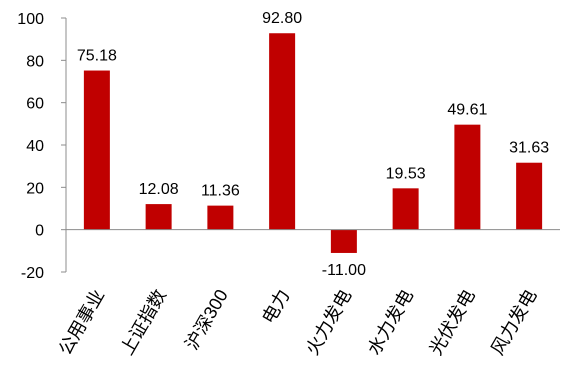  Describe the element at coordinates (344, 270) in the screenshot. I see `data-label: -11.00` at that location.